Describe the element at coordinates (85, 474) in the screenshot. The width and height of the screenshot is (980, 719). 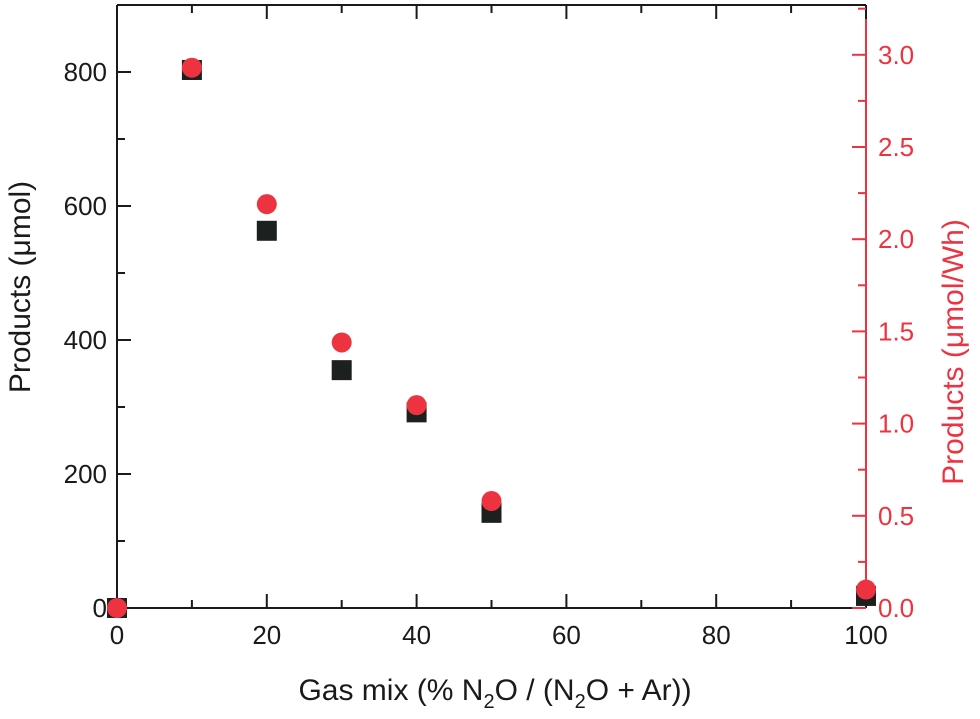
I see `y-tick-label: 200` at that location.